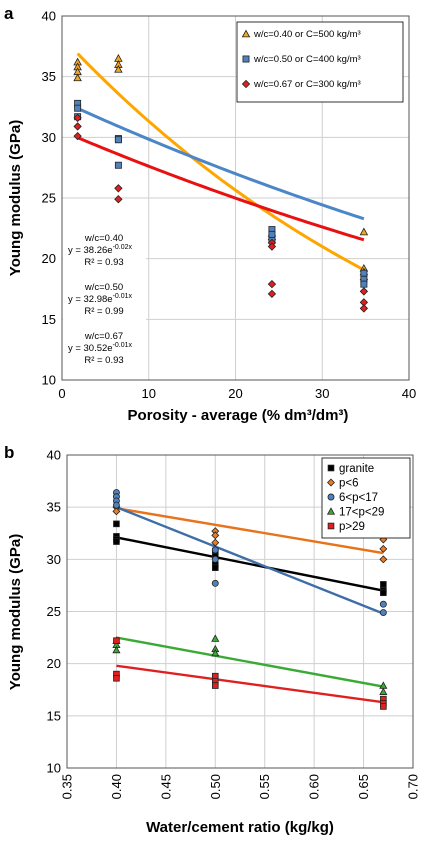 The height and width of the screenshot is (848, 431). What do you see at coordinates (103, 287) in the screenshot?
I see `panel-a-eq-label: w/c=0.50` at bounding box center [103, 287].